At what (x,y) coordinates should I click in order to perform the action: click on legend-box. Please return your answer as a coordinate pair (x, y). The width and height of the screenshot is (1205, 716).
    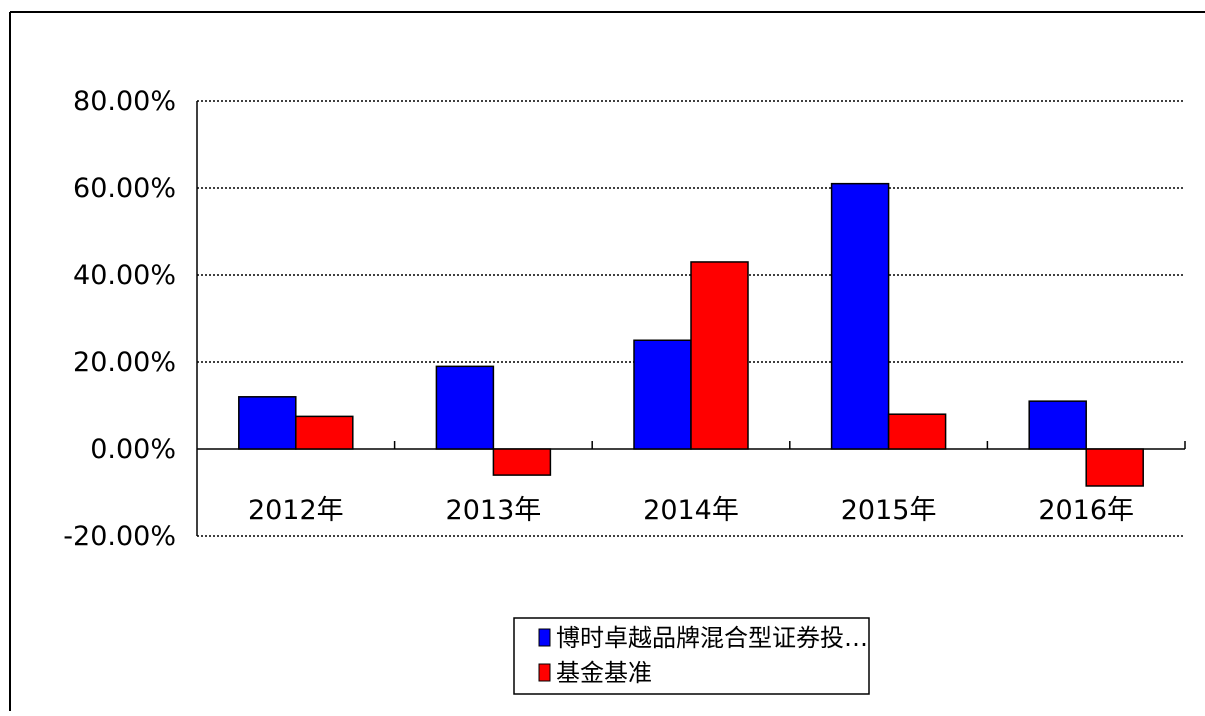
    Looking at the image, I should click on (691, 656).